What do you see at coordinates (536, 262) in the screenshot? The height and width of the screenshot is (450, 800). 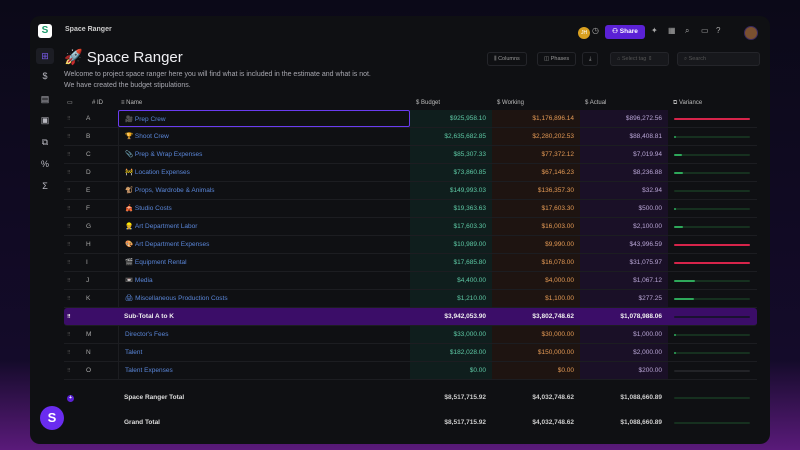 I see `working-cell: $16,078.00` at bounding box center [536, 262].